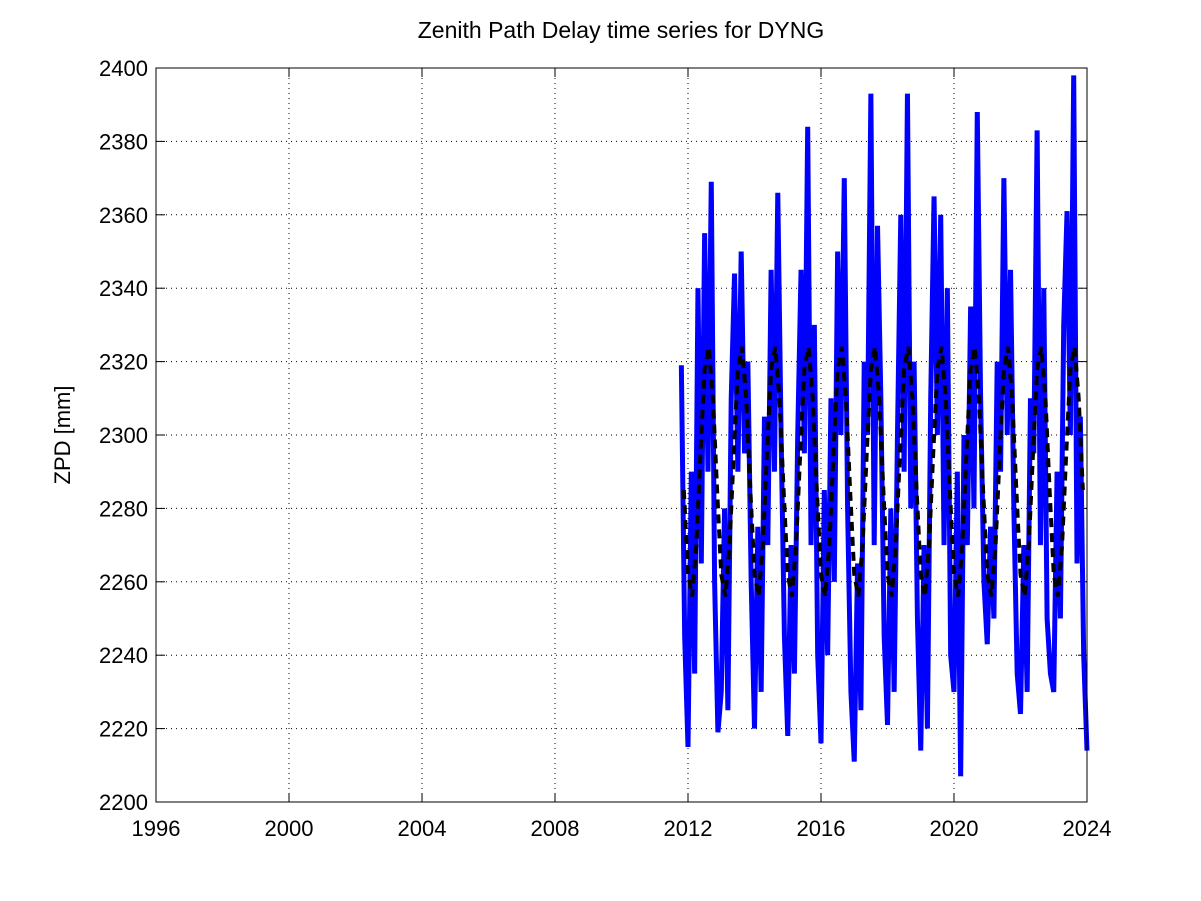  Describe the element at coordinates (688, 828) in the screenshot. I see `x-tick-label: 2012` at that location.